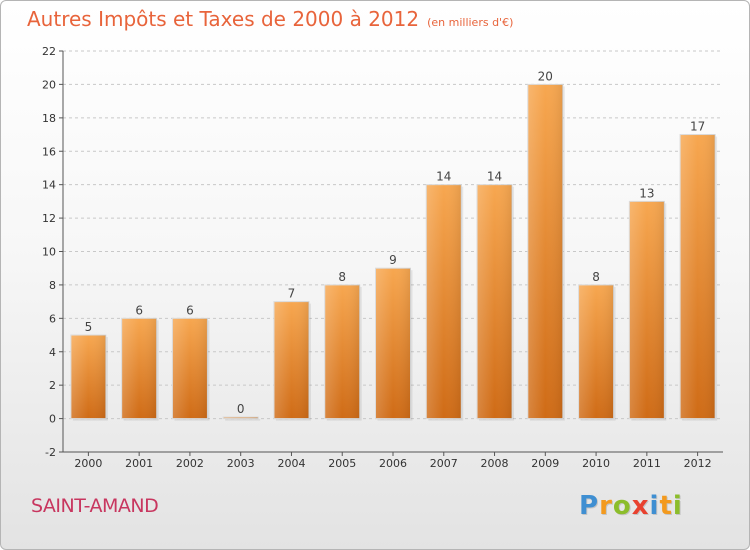 This screenshot has width=750, height=550. What do you see at coordinates (49, 118) in the screenshot?
I see `y-tick-label: 18` at bounding box center [49, 118].